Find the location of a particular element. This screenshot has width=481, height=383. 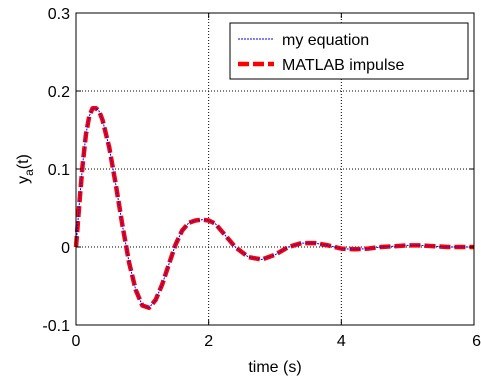

legend-label-matlab-impulse: MATLAB impulse is located at coordinates (343, 65).